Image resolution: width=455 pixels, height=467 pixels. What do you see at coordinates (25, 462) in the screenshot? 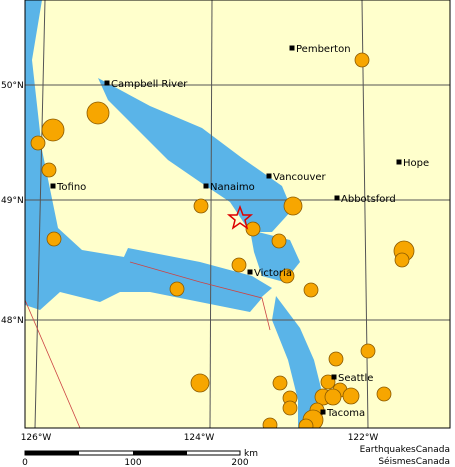
I see `scale-label: 0` at bounding box center [25, 462].